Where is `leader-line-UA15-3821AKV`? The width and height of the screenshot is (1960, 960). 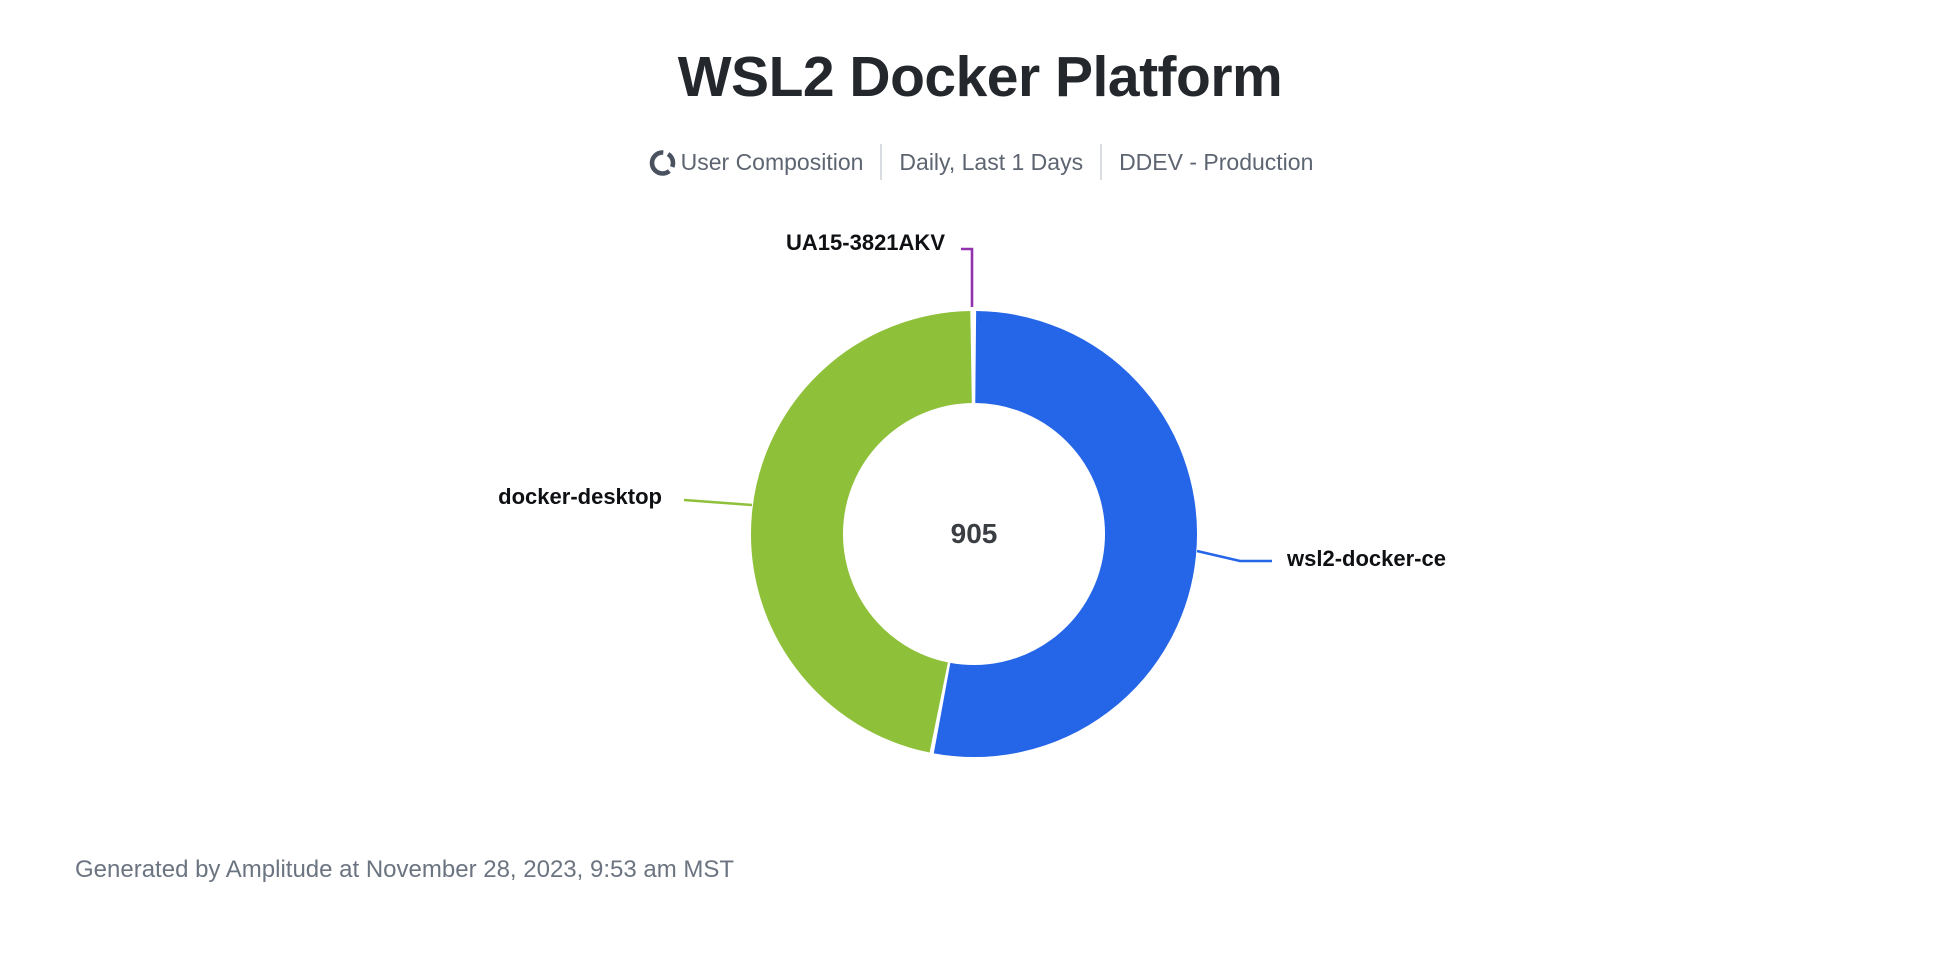 leader-line-UA15-3821AKV is located at coordinates (967, 277).